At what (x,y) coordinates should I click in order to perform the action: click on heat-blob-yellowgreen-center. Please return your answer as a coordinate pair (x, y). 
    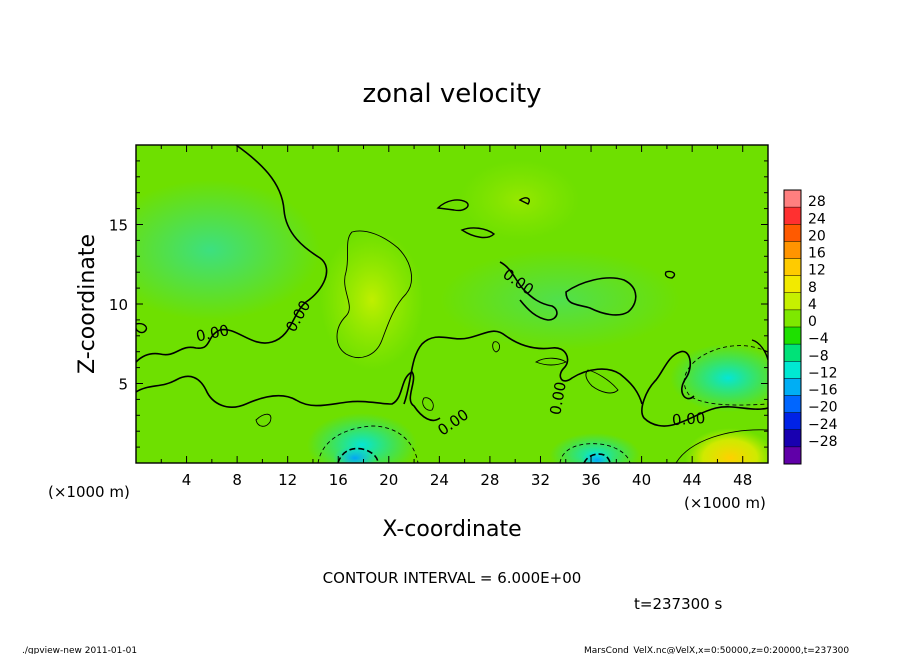
    Looking at the image, I should click on (372, 300).